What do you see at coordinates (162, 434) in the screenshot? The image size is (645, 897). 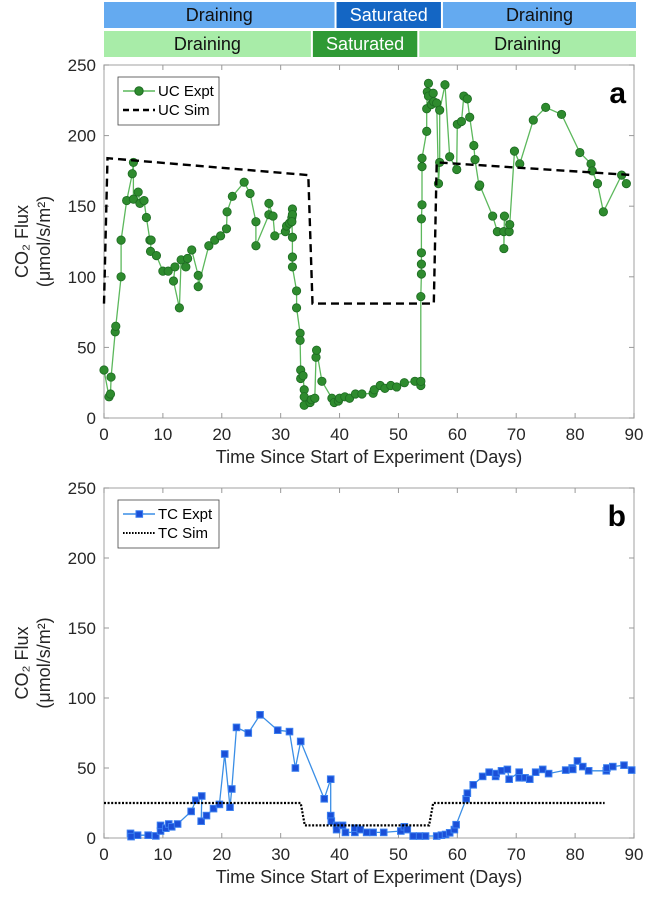 I see `x-tick-label: 10` at bounding box center [162, 434].